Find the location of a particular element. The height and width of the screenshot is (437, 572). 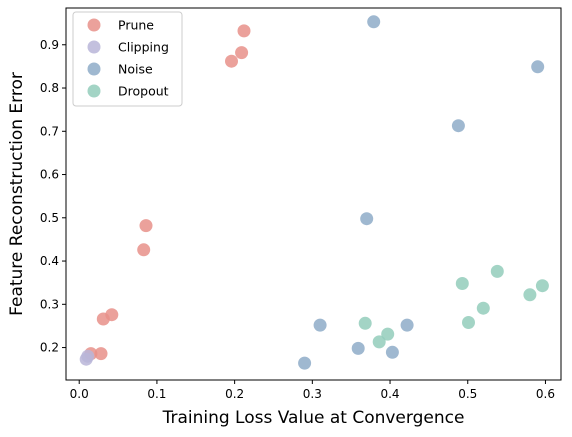

x-axis-ticks: 0.0 0.1 0.2 0.3 0.4 0.5 0.6 is located at coordinates (312, 390).